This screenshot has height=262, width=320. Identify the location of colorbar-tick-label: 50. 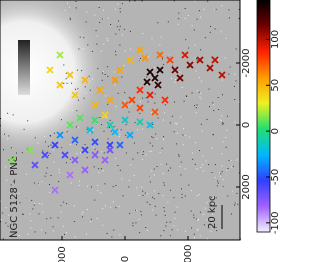
(274, 85).